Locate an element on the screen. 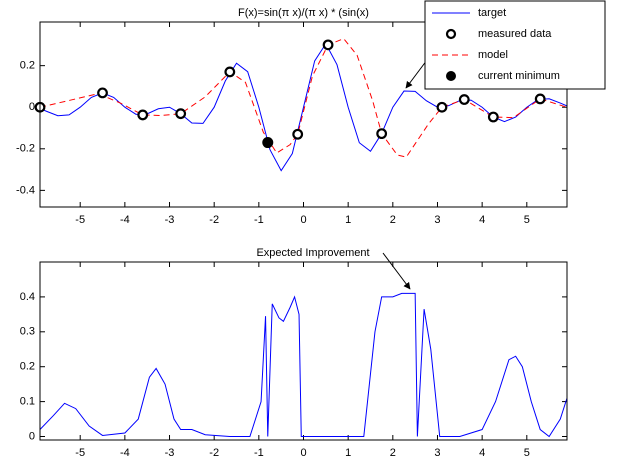  y-tick-label: -0.2 is located at coordinates (25, 149).